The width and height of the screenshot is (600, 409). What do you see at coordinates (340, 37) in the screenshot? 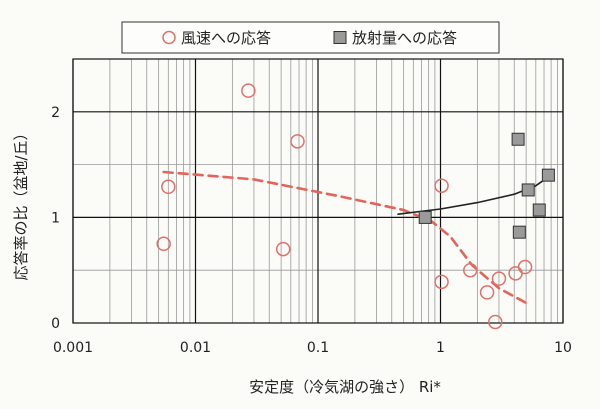
I see `legend-marker-radiation` at bounding box center [340, 37].